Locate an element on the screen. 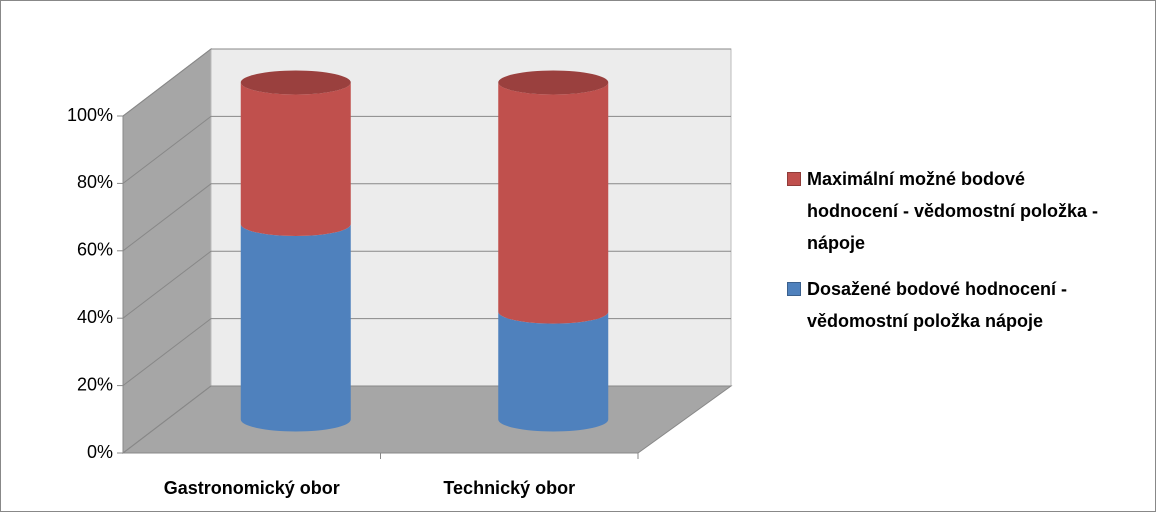 The width and height of the screenshot is (1156, 512). y-tick-label: 80% is located at coordinates (95, 182).